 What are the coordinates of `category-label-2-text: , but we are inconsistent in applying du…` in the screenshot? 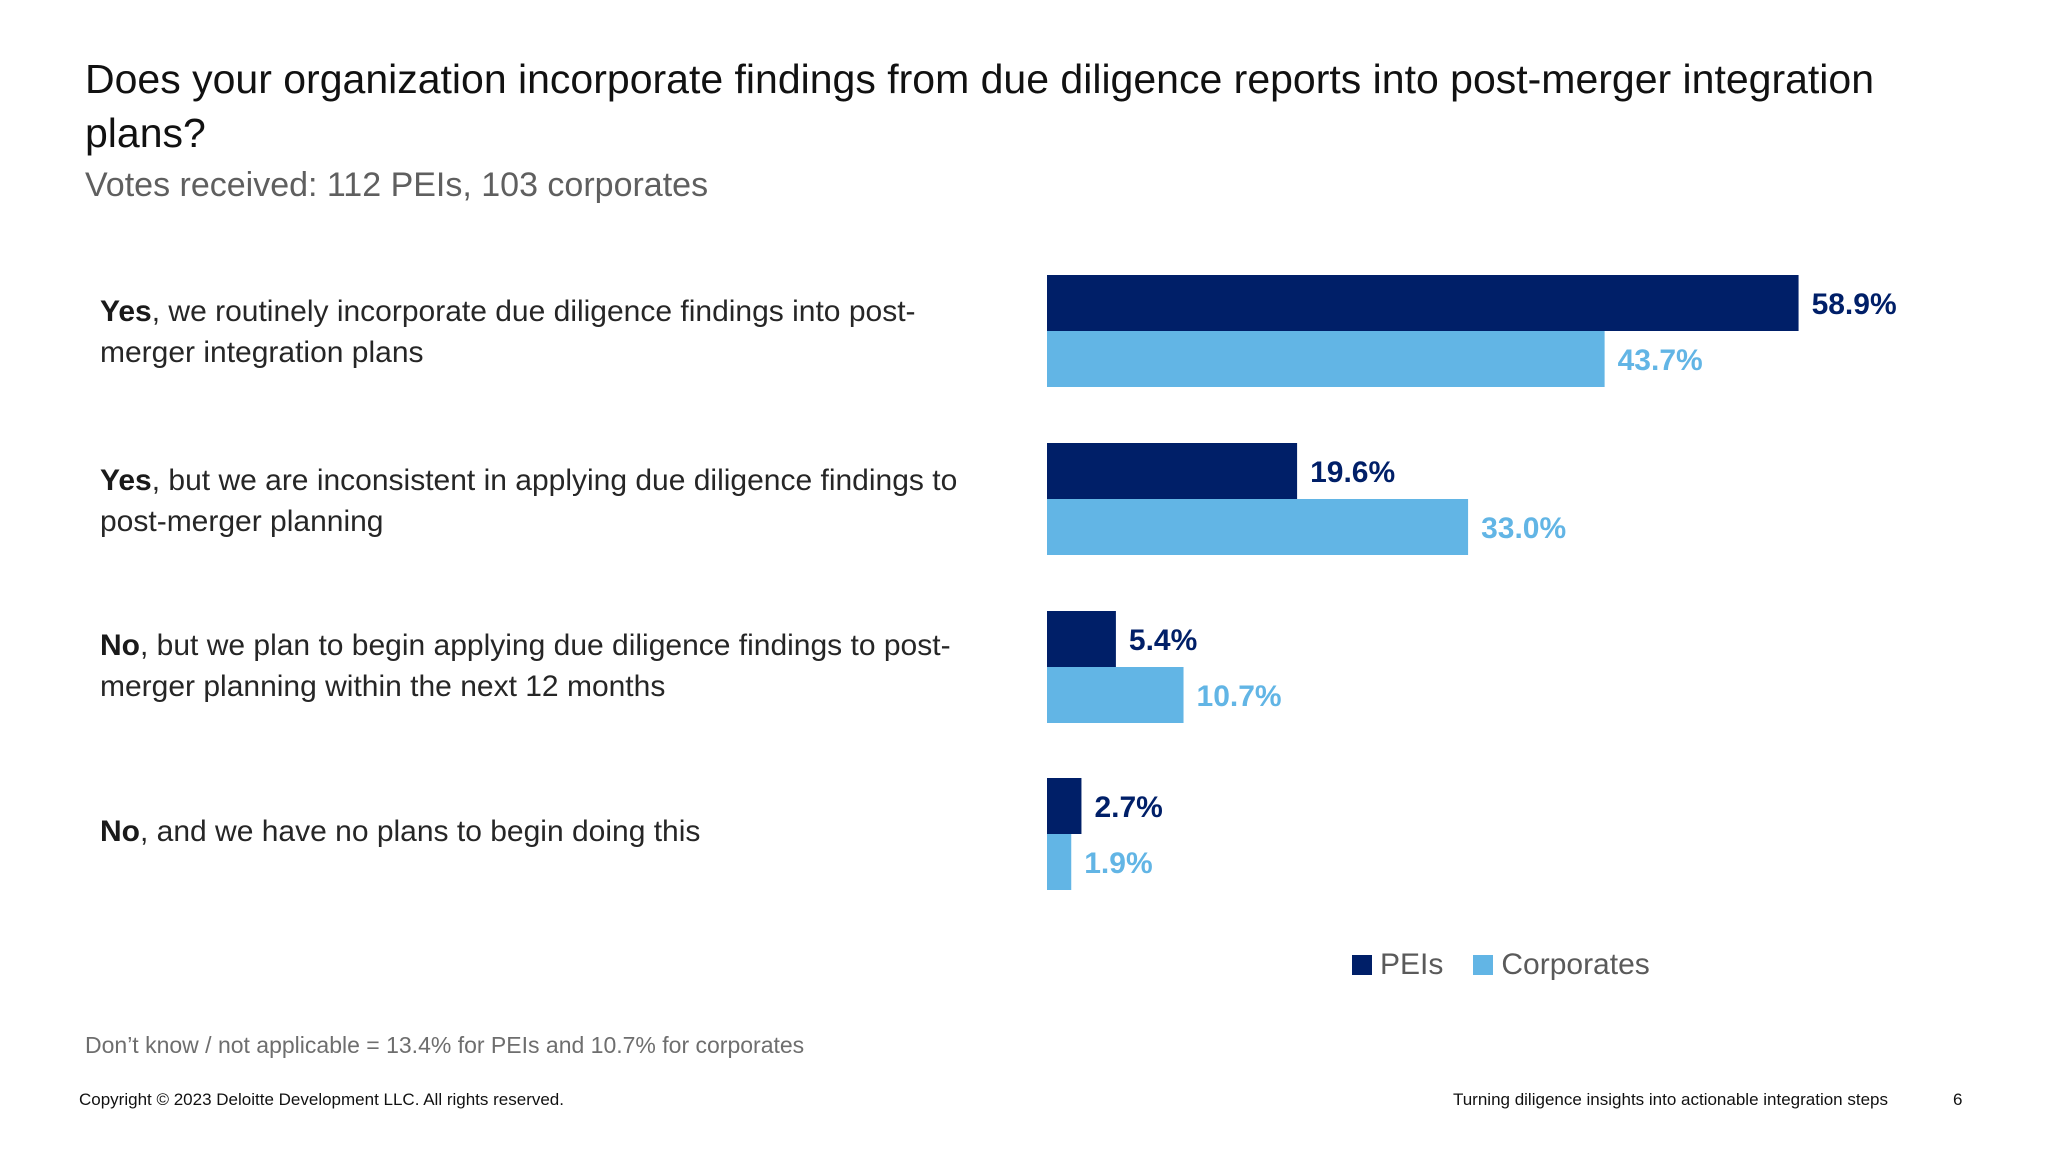 It's located at (529, 501).